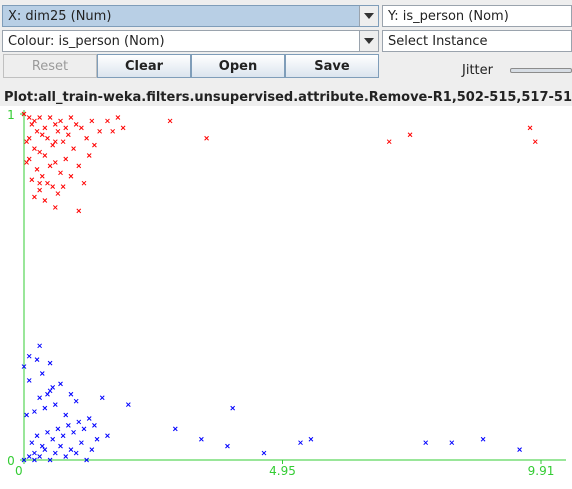  What do you see at coordinates (19, 471) in the screenshot?
I see `x-tick-label: 0` at bounding box center [19, 471].